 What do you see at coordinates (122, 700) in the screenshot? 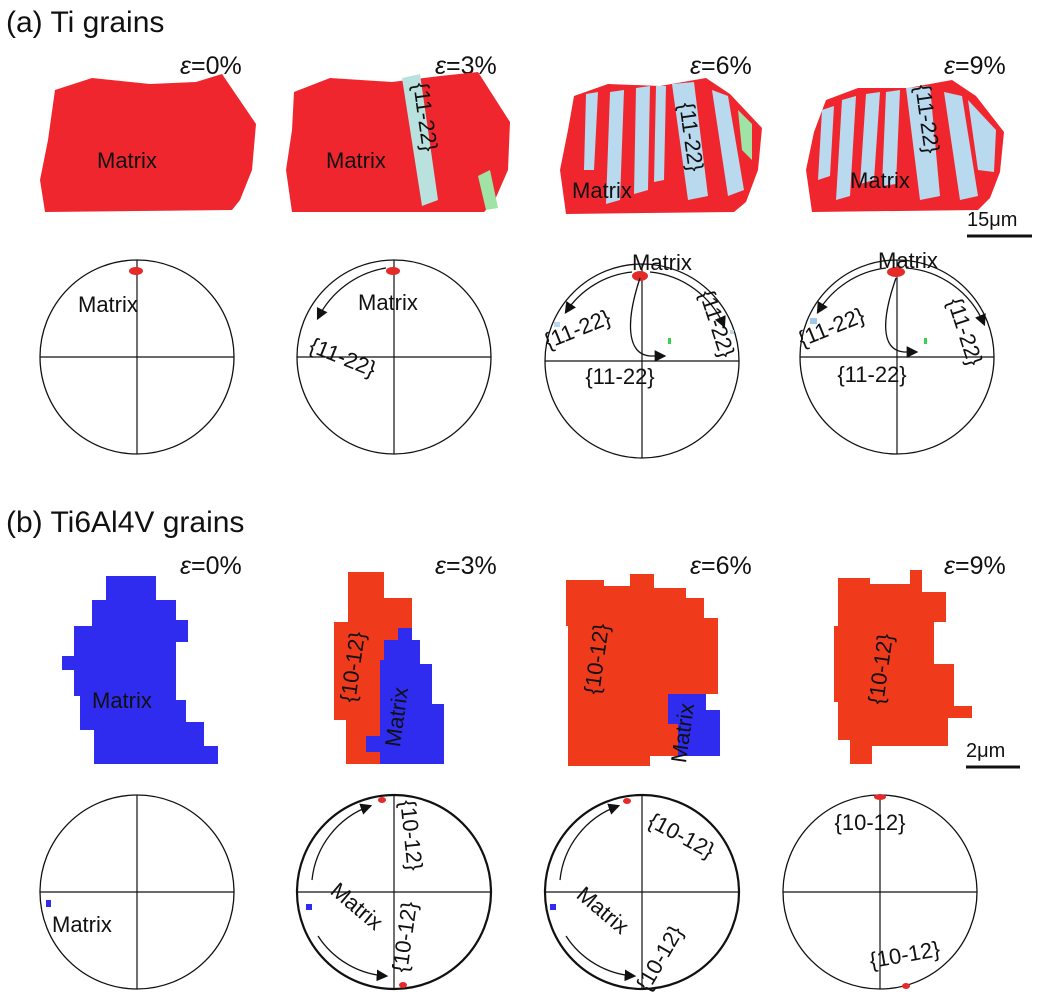
I see `matrix-label-b-0: Matrix` at bounding box center [122, 700].